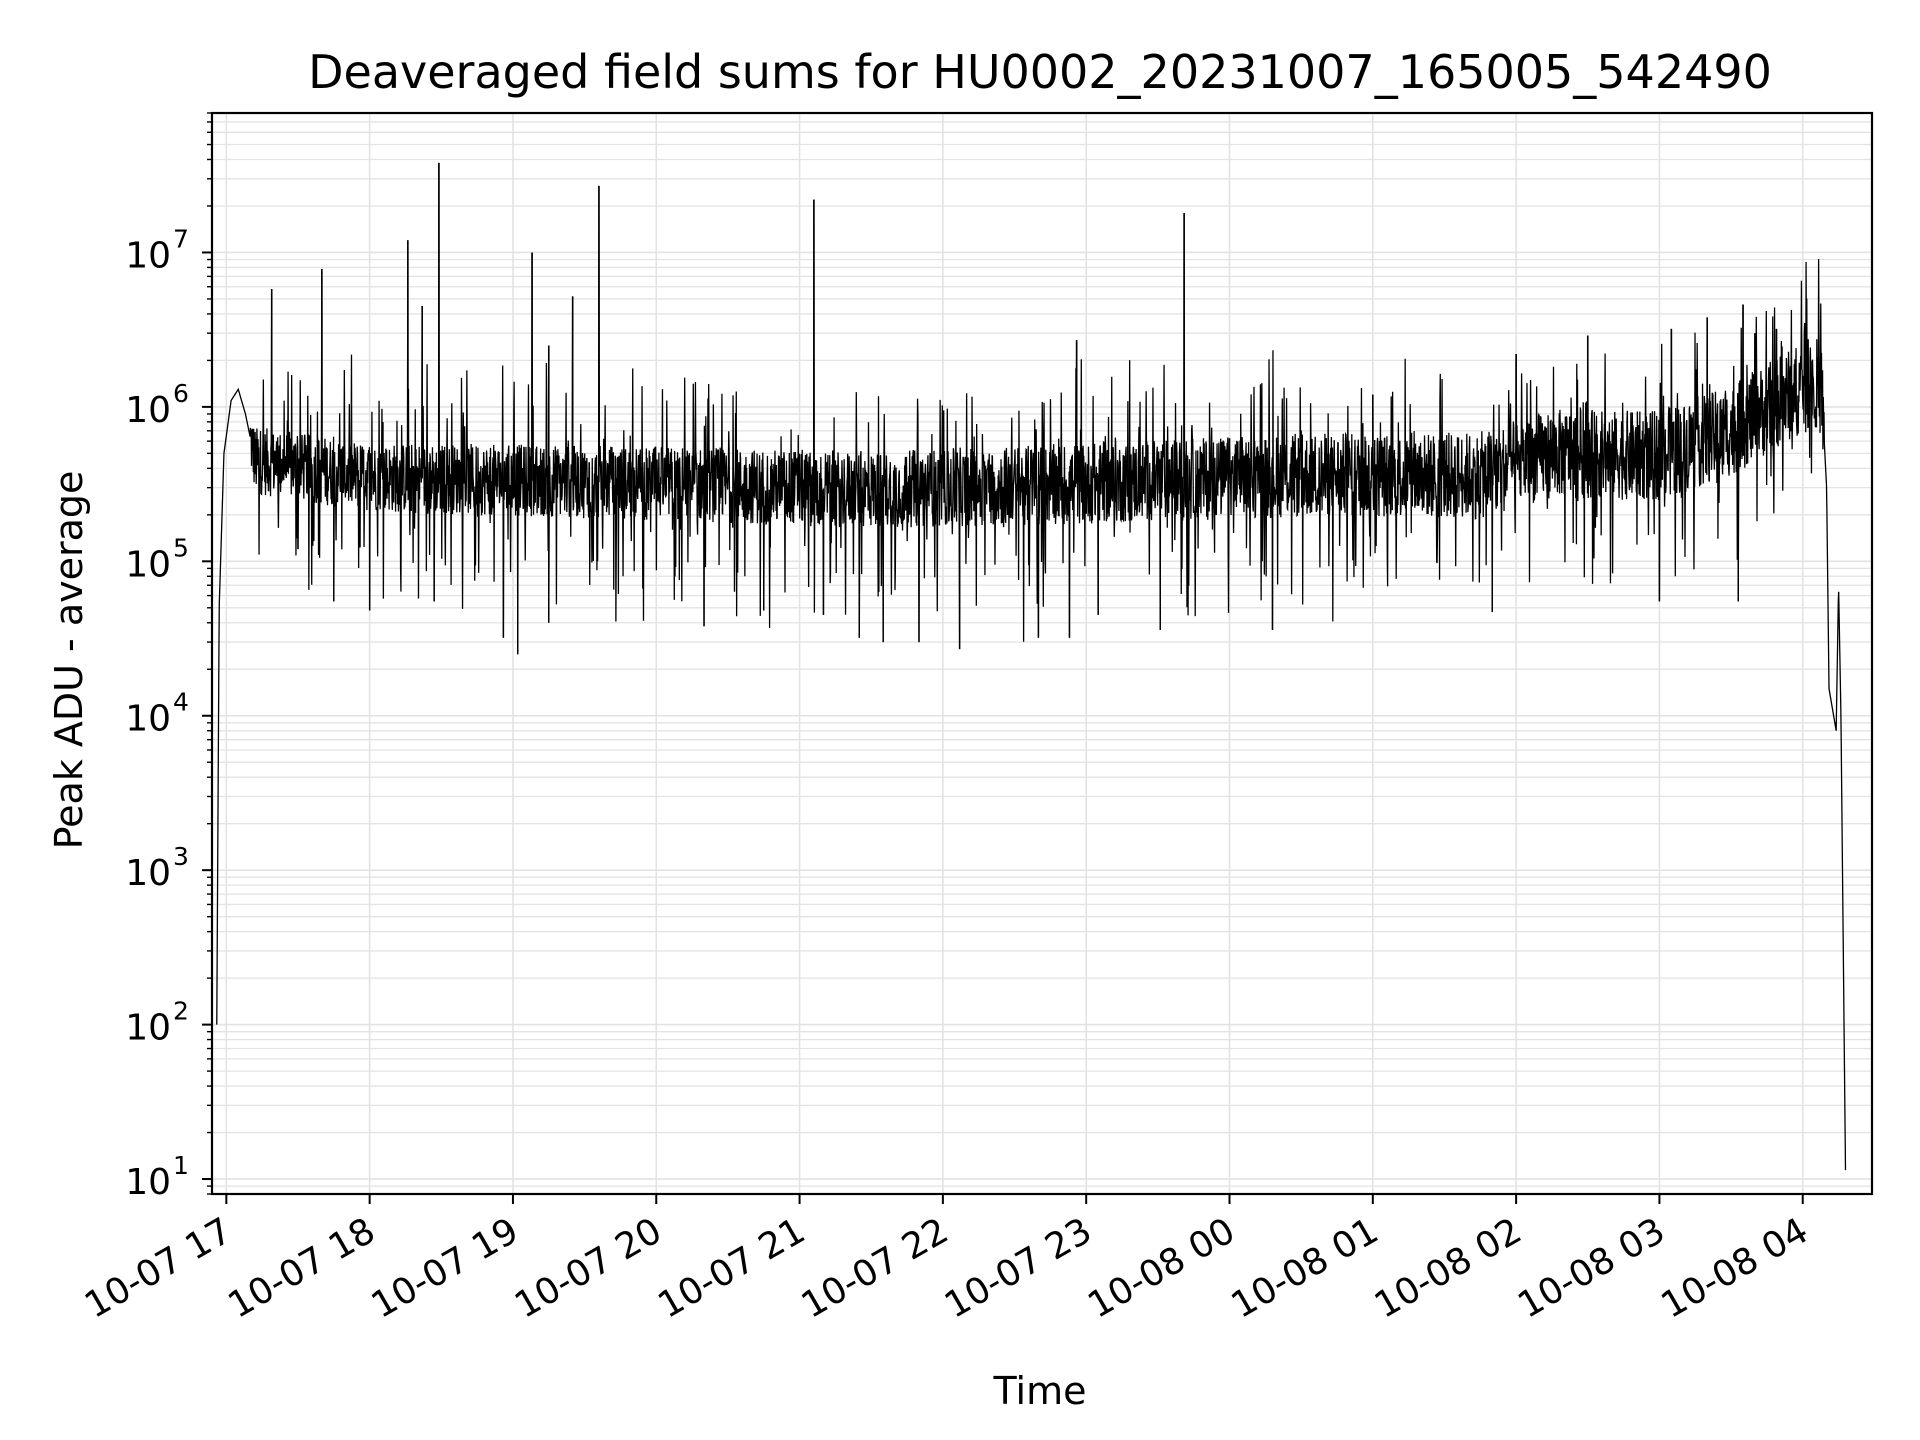  I want to click on y-tick-label: 10 4, so click(157, 714).